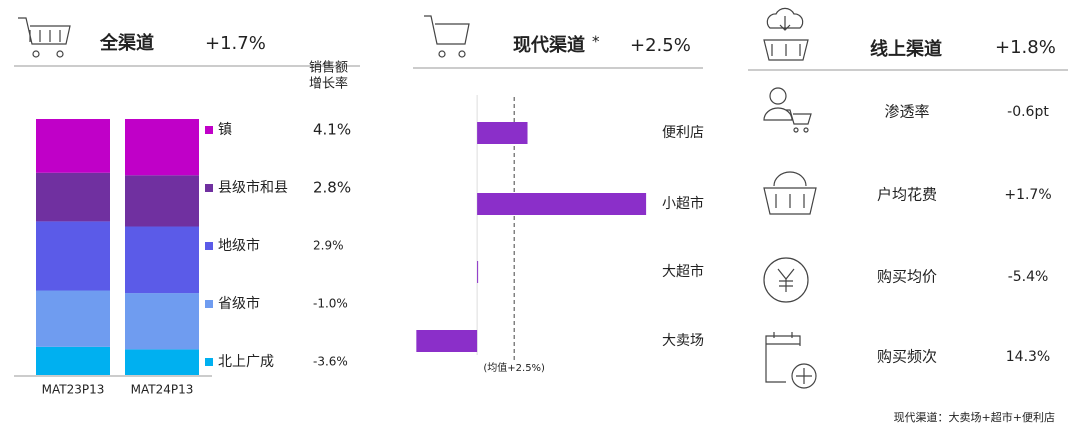 The width and height of the screenshot is (1080, 428). What do you see at coordinates (907, 277) in the screenshot?
I see `metric-label: 购买均价` at bounding box center [907, 277].